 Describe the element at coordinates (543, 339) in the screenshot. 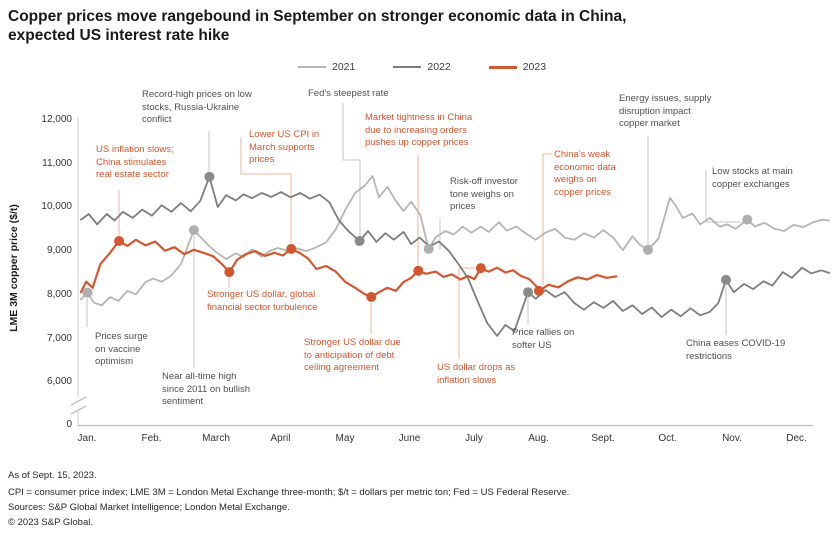

I see `annotation-price-rallies: Price rallies on softer US` at that location.